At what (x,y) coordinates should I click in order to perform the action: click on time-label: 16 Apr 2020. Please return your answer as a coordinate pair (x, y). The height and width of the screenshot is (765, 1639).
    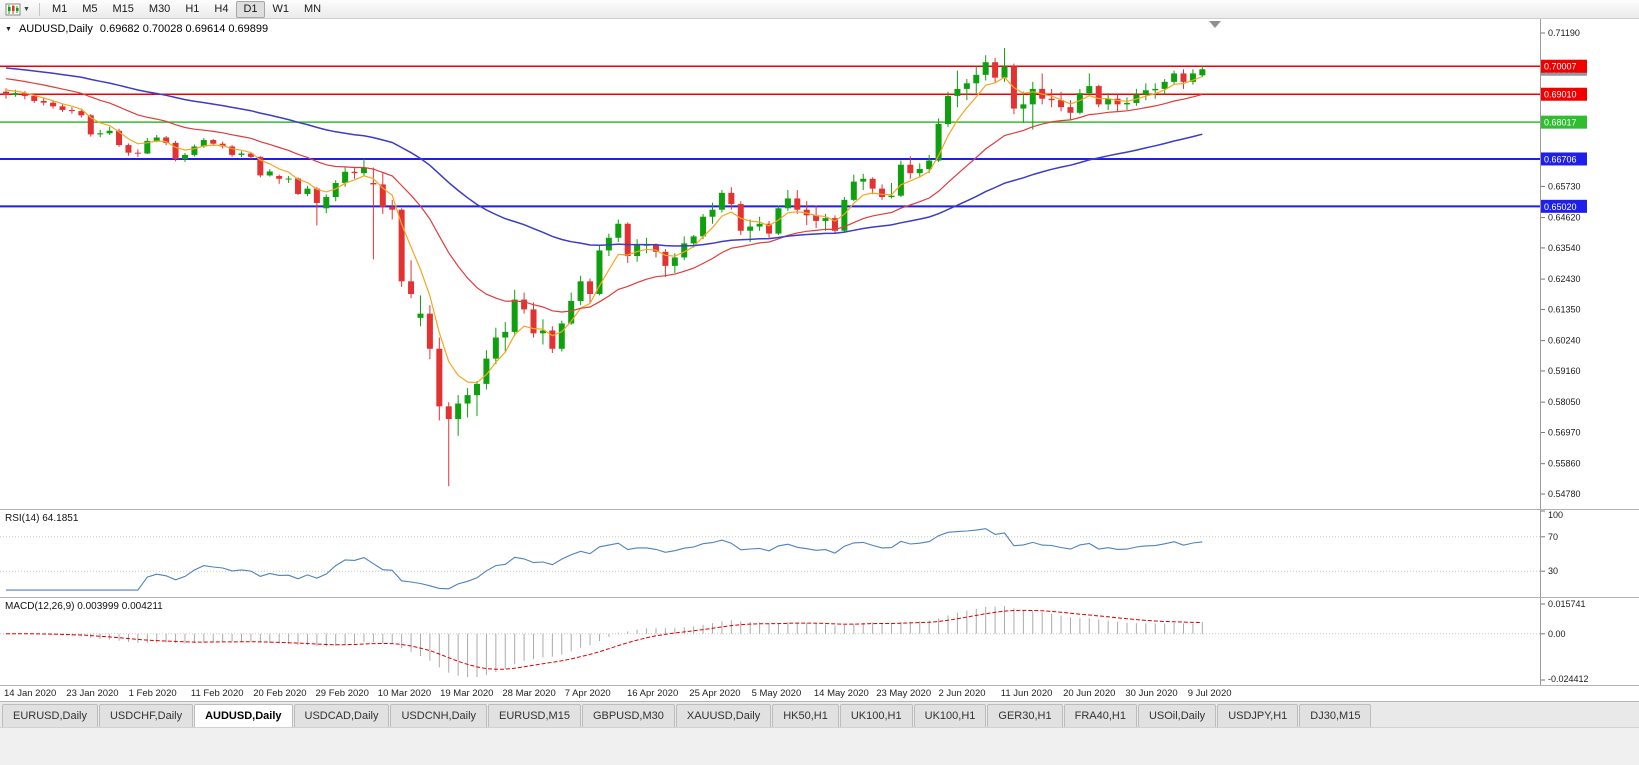
    Looking at the image, I should click on (653, 693).